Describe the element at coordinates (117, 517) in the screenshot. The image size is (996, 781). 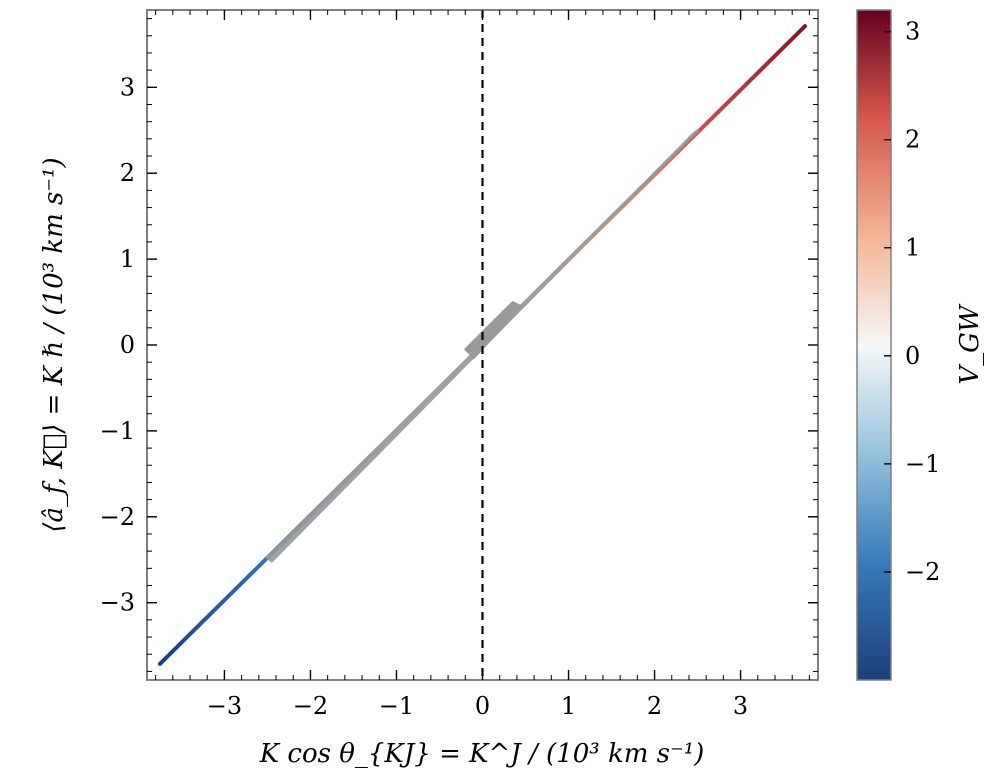
I see `y-tick-label: −2` at that location.